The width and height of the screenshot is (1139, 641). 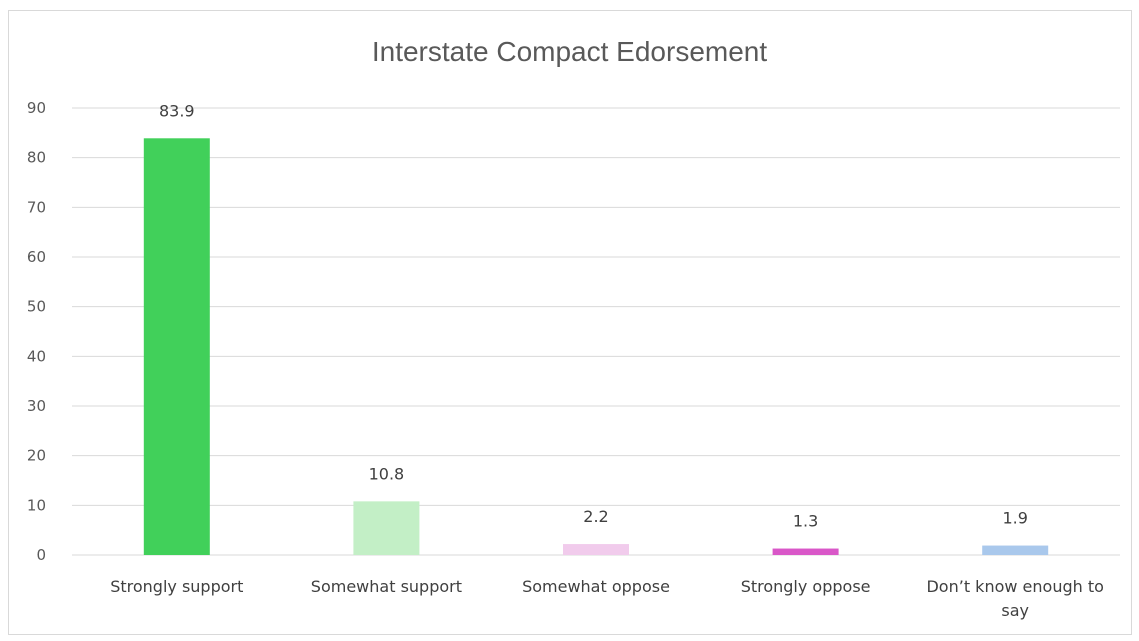 What do you see at coordinates (36, 406) in the screenshot?
I see `y-tick-label: 30` at bounding box center [36, 406].